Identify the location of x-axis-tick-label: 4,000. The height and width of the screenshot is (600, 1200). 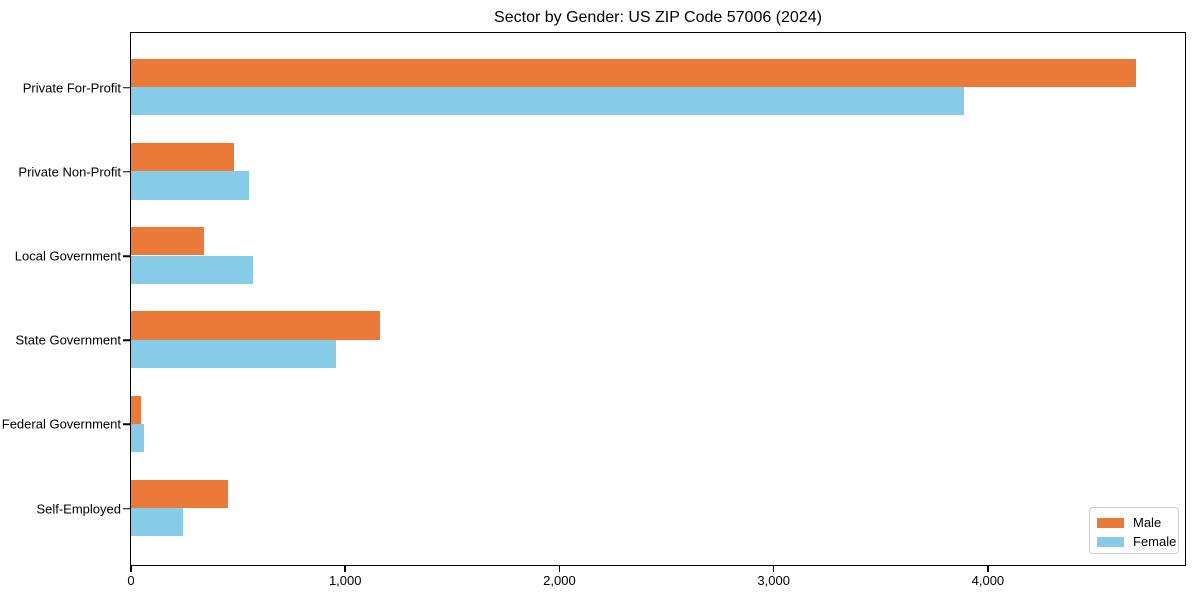
(988, 580).